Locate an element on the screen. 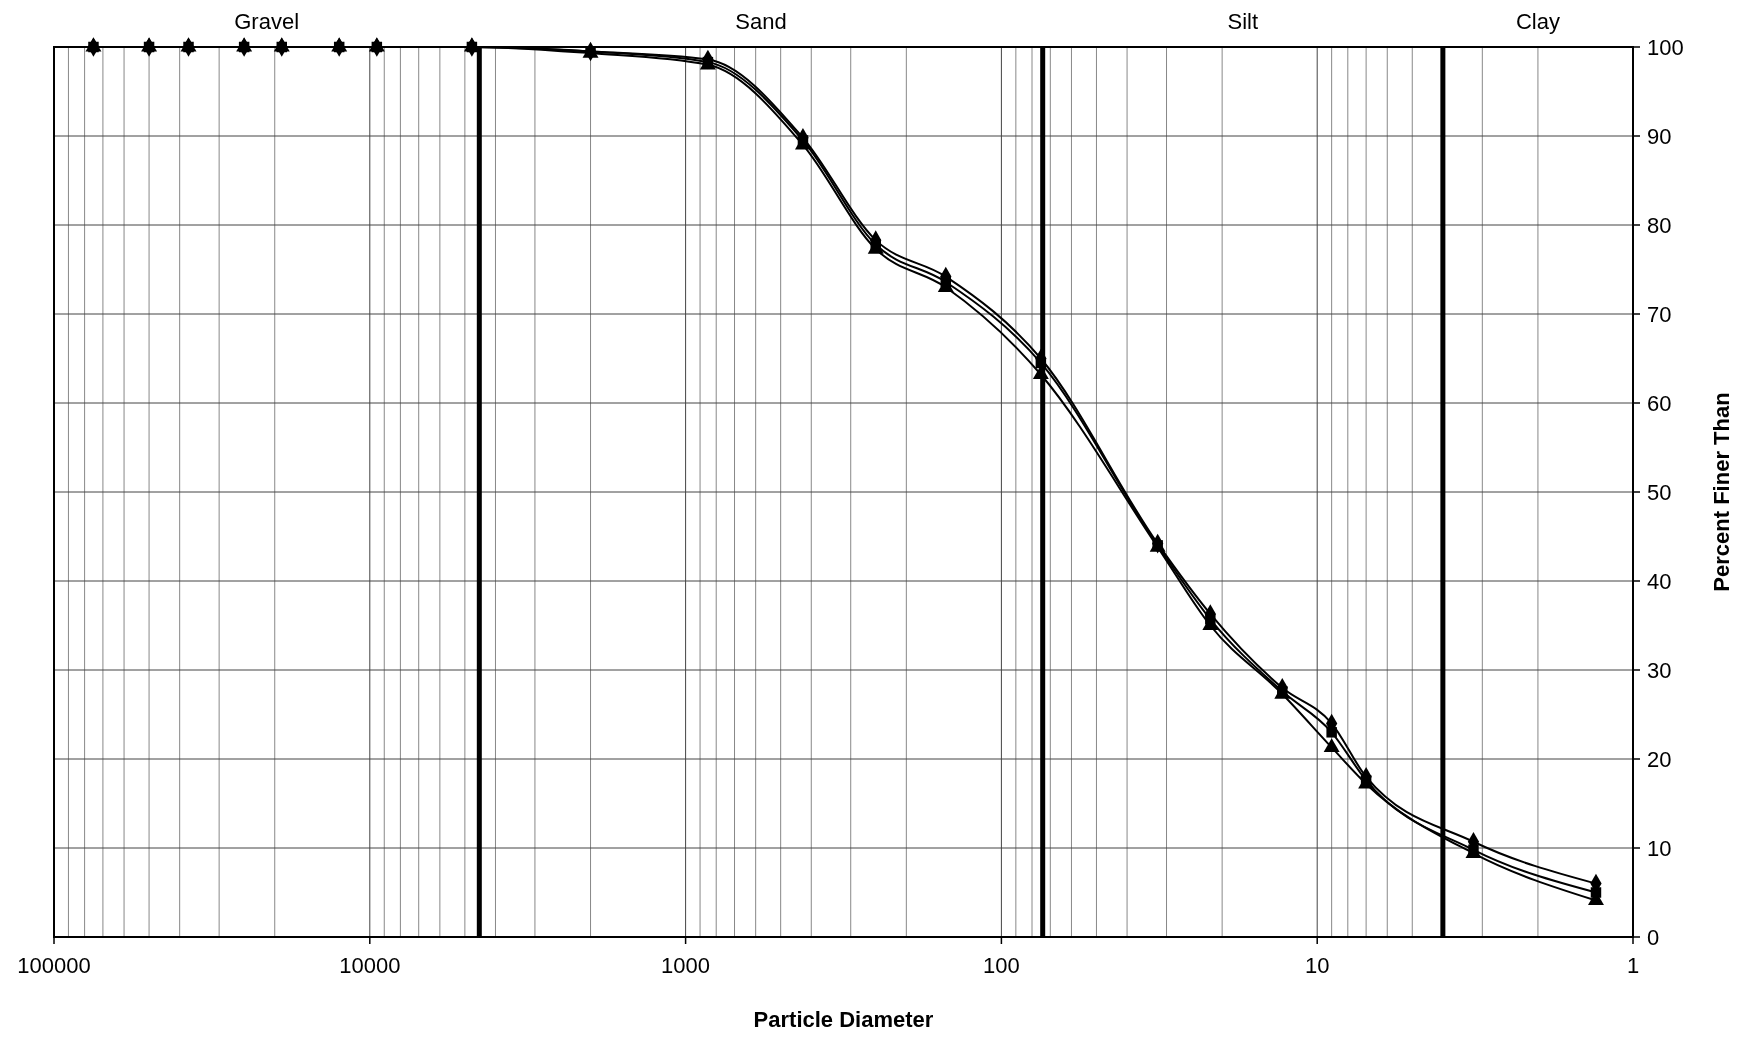 The height and width of the screenshot is (1041, 1749). text: Sand is located at coordinates (761, 21).